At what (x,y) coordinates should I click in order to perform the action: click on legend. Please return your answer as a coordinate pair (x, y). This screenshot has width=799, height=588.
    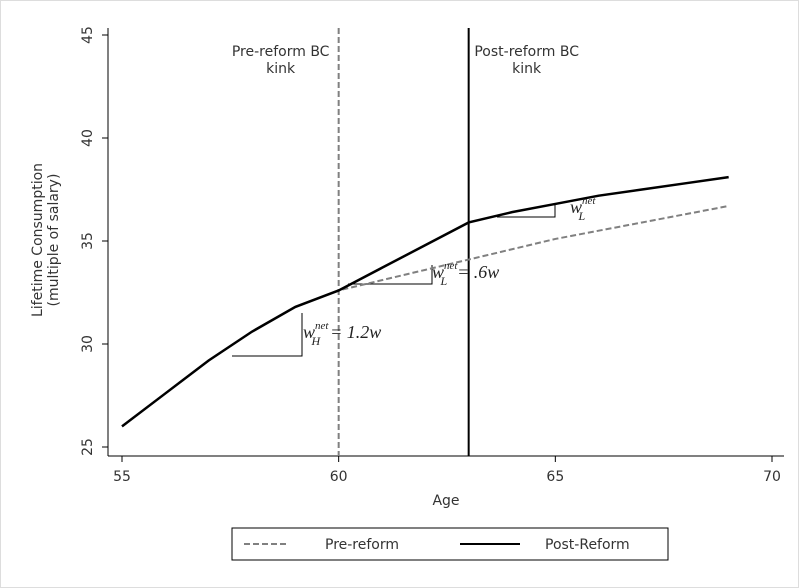
    Looking at the image, I should click on (450, 544).